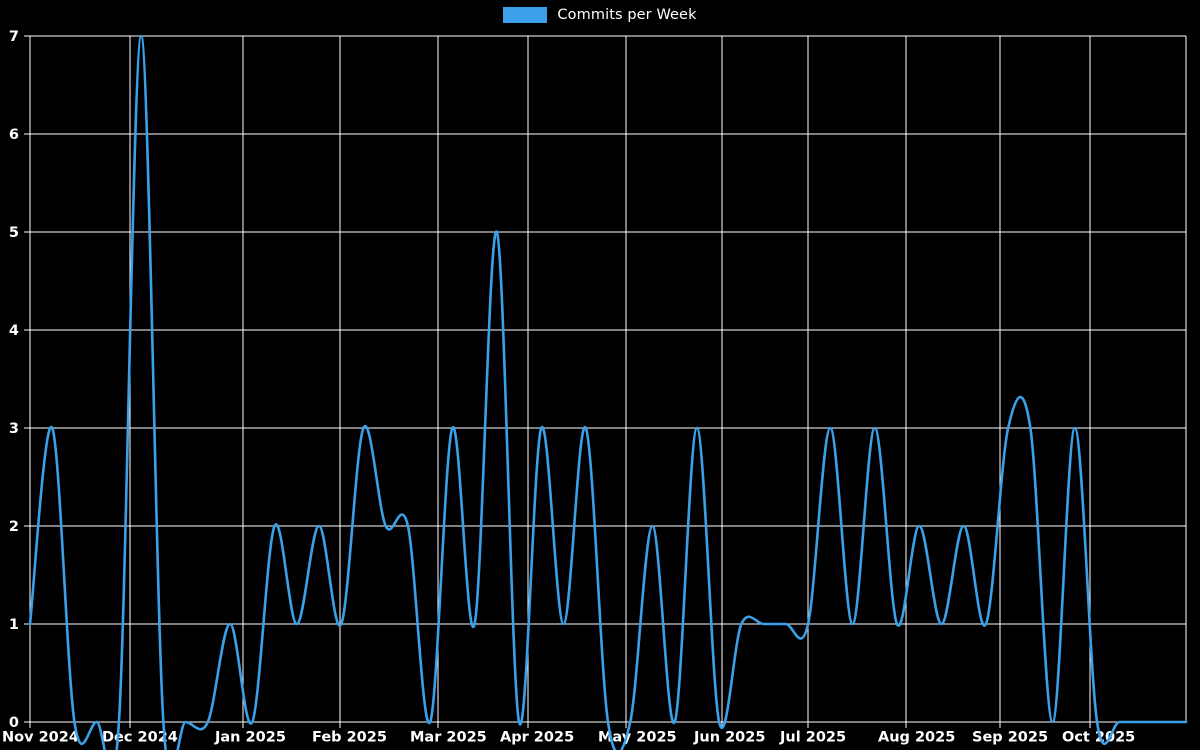  Describe the element at coordinates (627, 15) in the screenshot. I see `legend-label: Commits per Week` at that location.